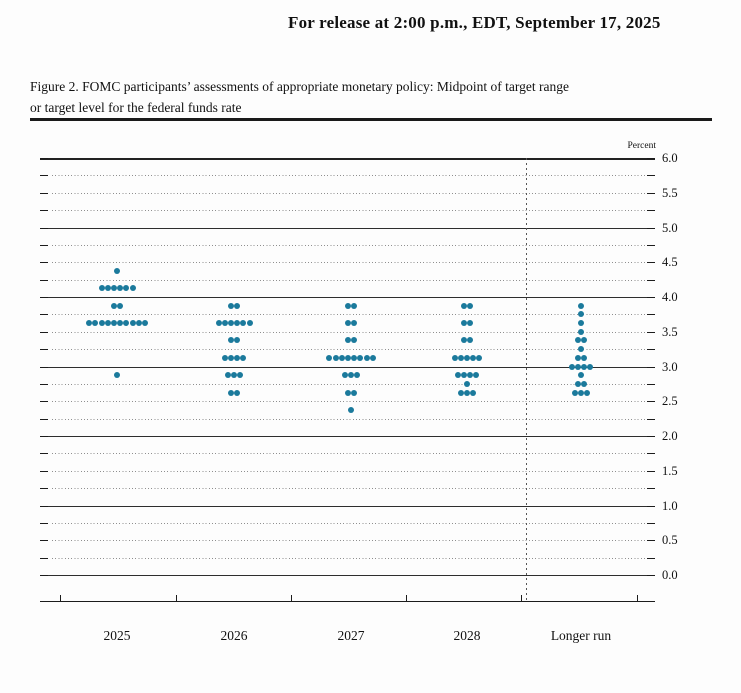 The height and width of the screenshot is (693, 741). I want to click on x-axis-category-label: 2027, so click(351, 635).